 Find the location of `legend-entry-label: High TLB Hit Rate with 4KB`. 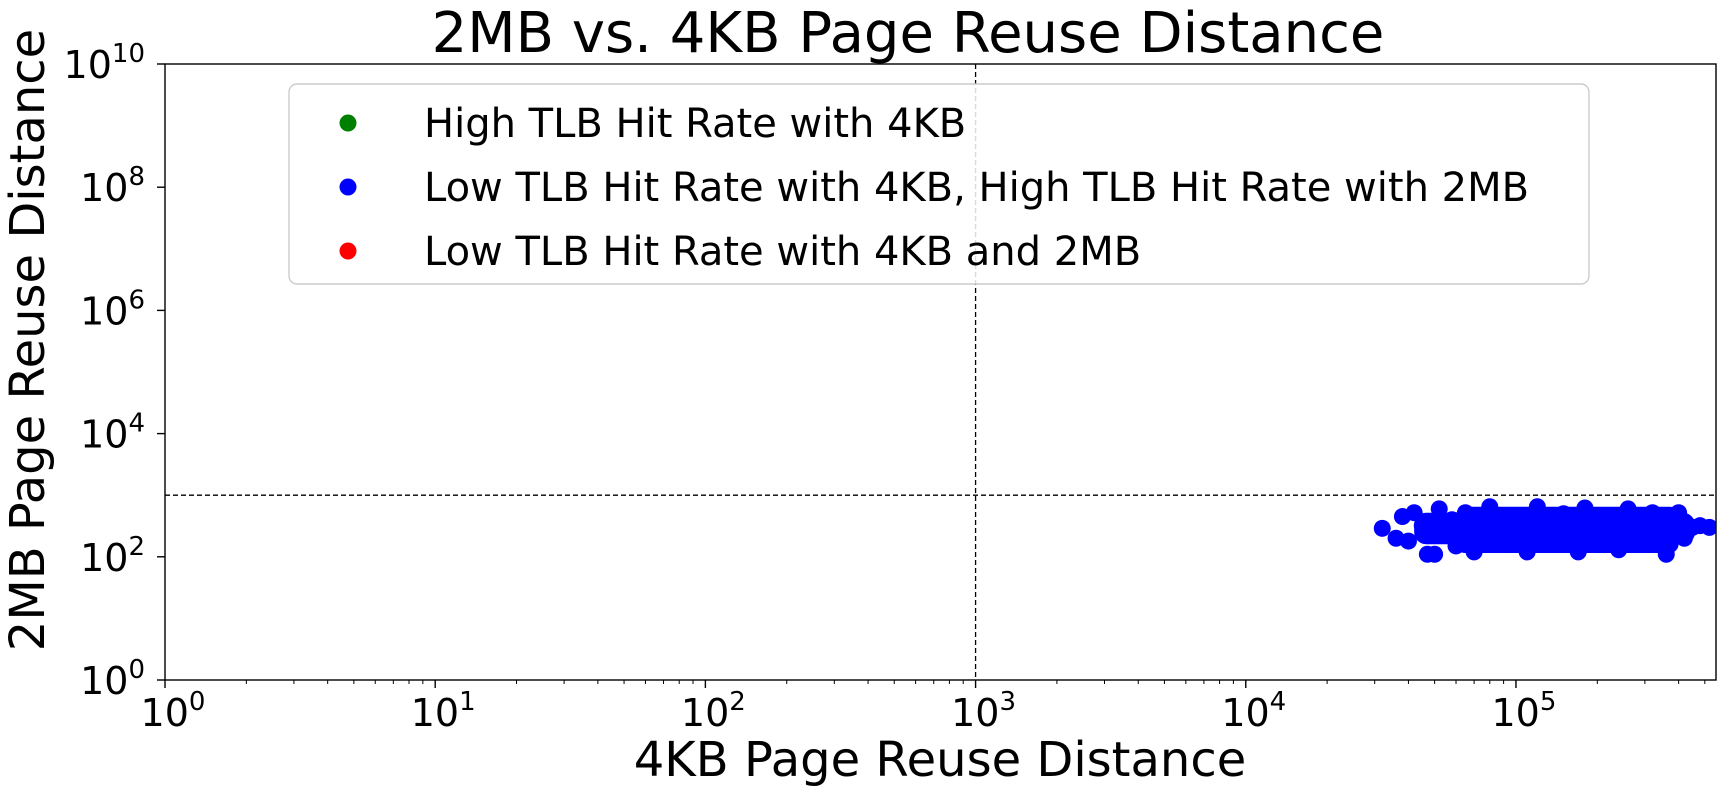

legend-entry-label: High TLB Hit Rate with 4KB is located at coordinates (695, 124).